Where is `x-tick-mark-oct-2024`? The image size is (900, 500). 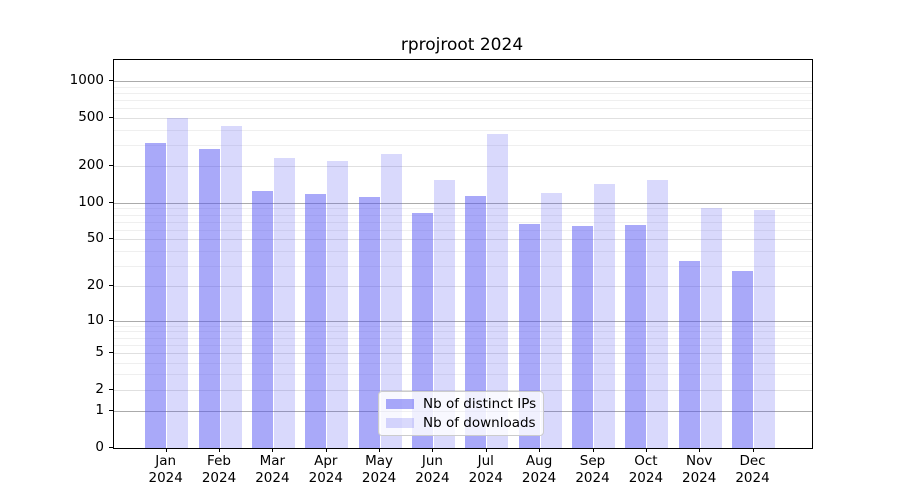
x-tick-mark-oct-2024 is located at coordinates (646, 450).